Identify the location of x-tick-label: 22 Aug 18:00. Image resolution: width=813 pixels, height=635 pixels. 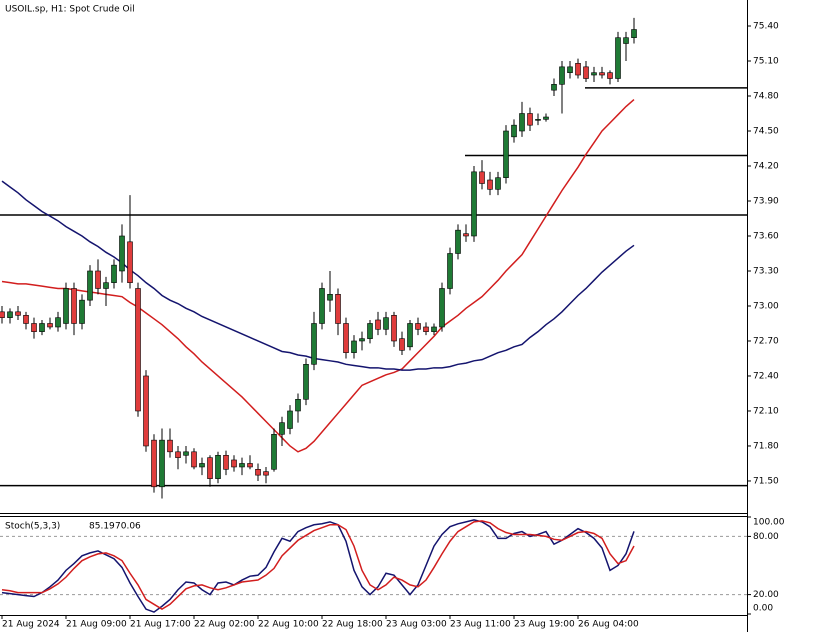
(352, 625).